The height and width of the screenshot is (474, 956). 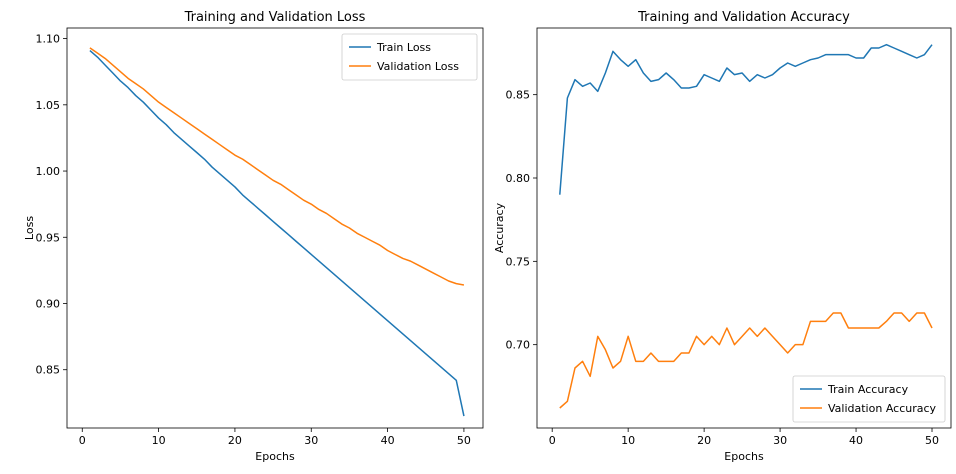 I want to click on y-tick-label: 0.95, so click(x=48, y=237).